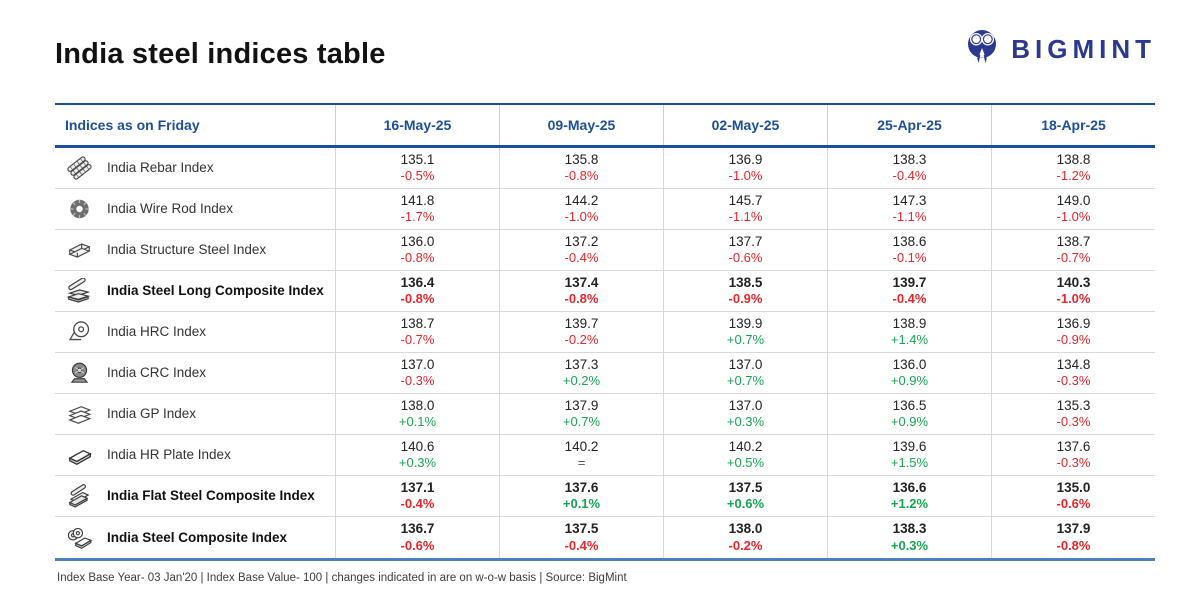 Image resolution: width=1200 pixels, height=600 pixels. What do you see at coordinates (909, 405) in the screenshot?
I see `index-value: 136.5` at bounding box center [909, 405].